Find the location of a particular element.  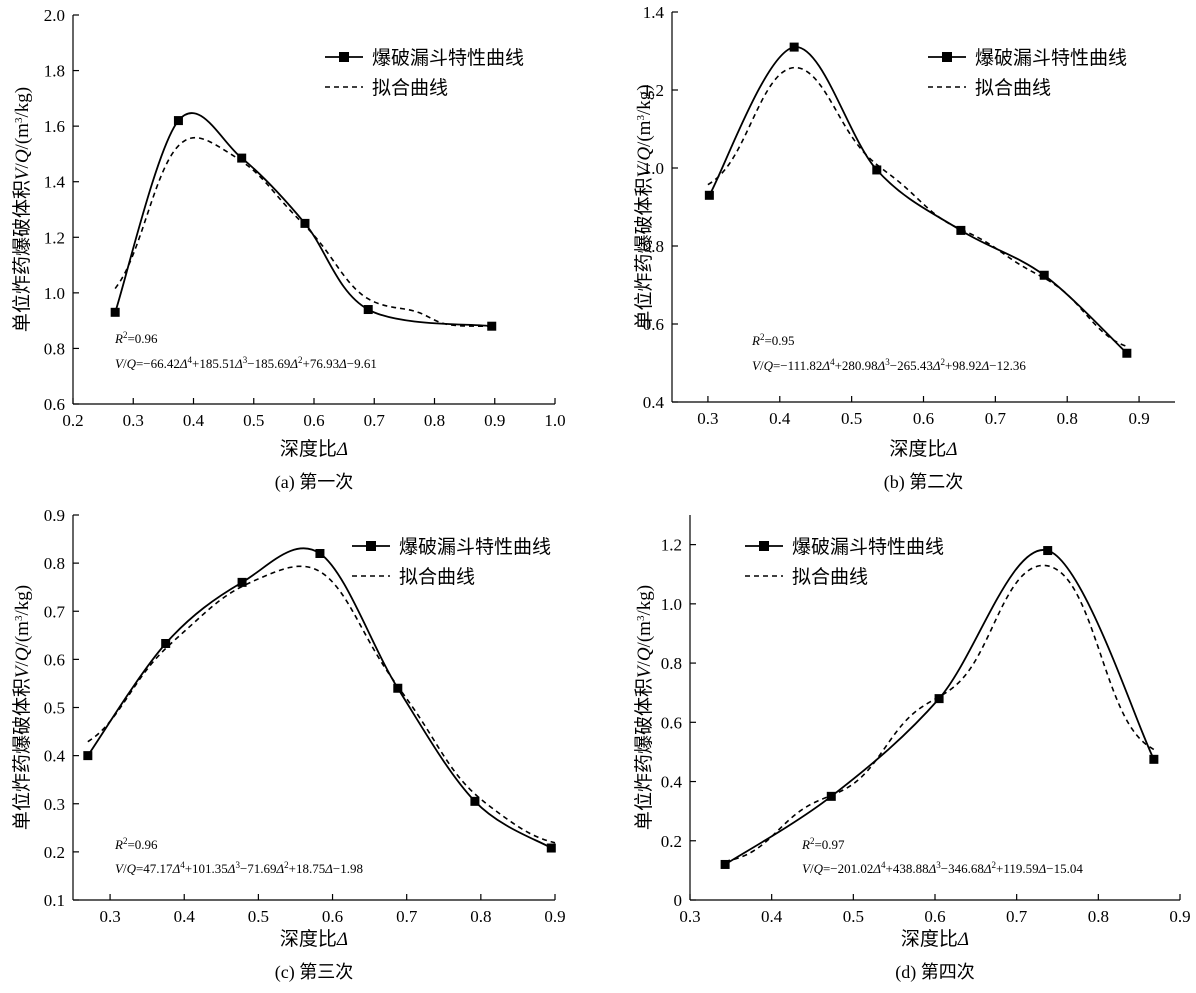

x-tick-label: 0.5 is located at coordinates (258, 916).